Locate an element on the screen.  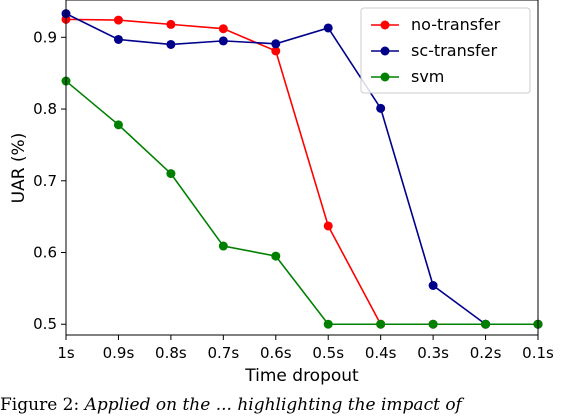
x-tick-label: 0.5s is located at coordinates (328, 353).